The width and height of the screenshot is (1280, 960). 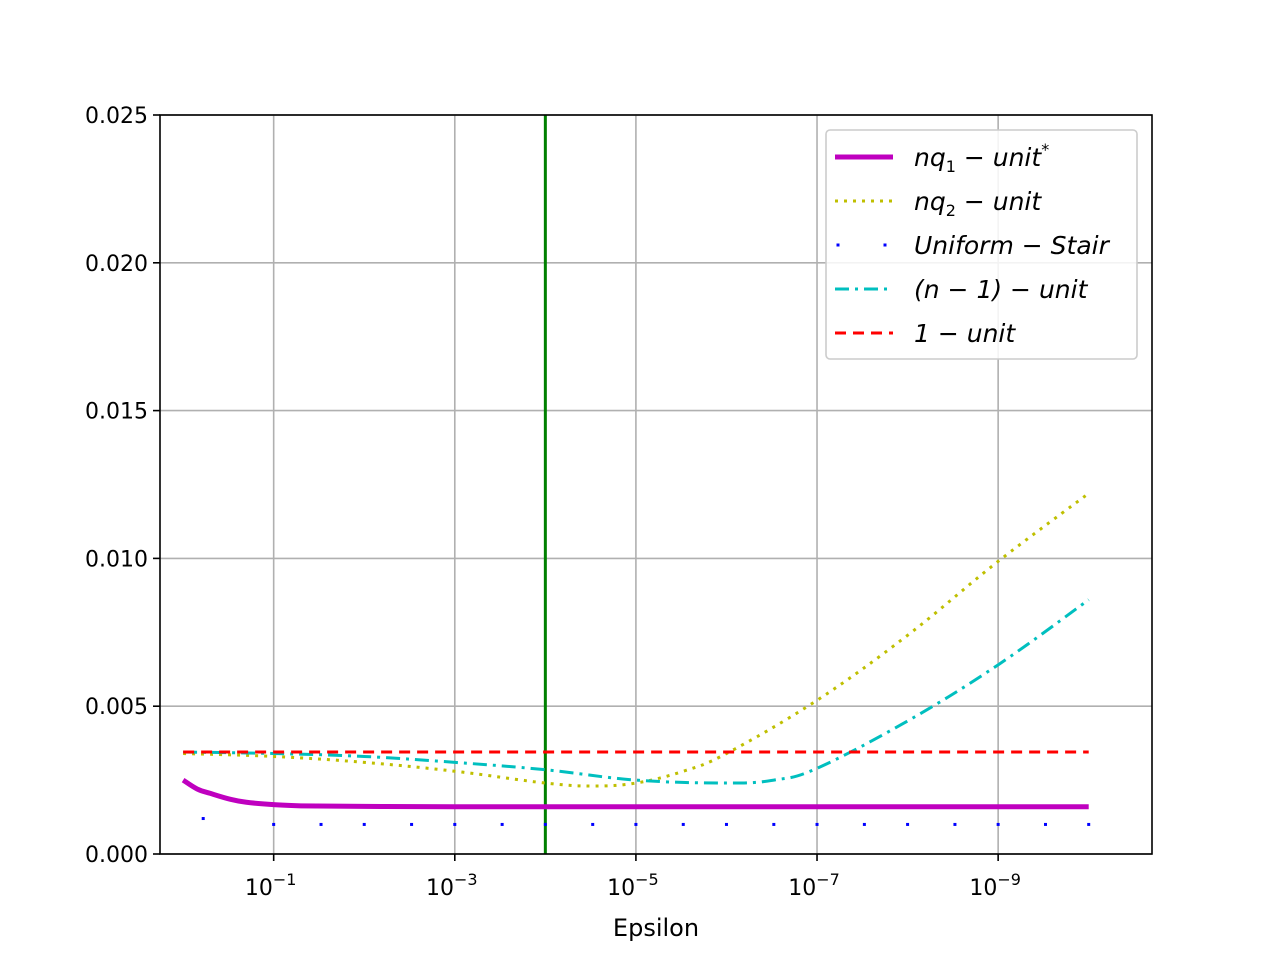 I want to click on x-axis-label: Epsilon, so click(x=656, y=928).